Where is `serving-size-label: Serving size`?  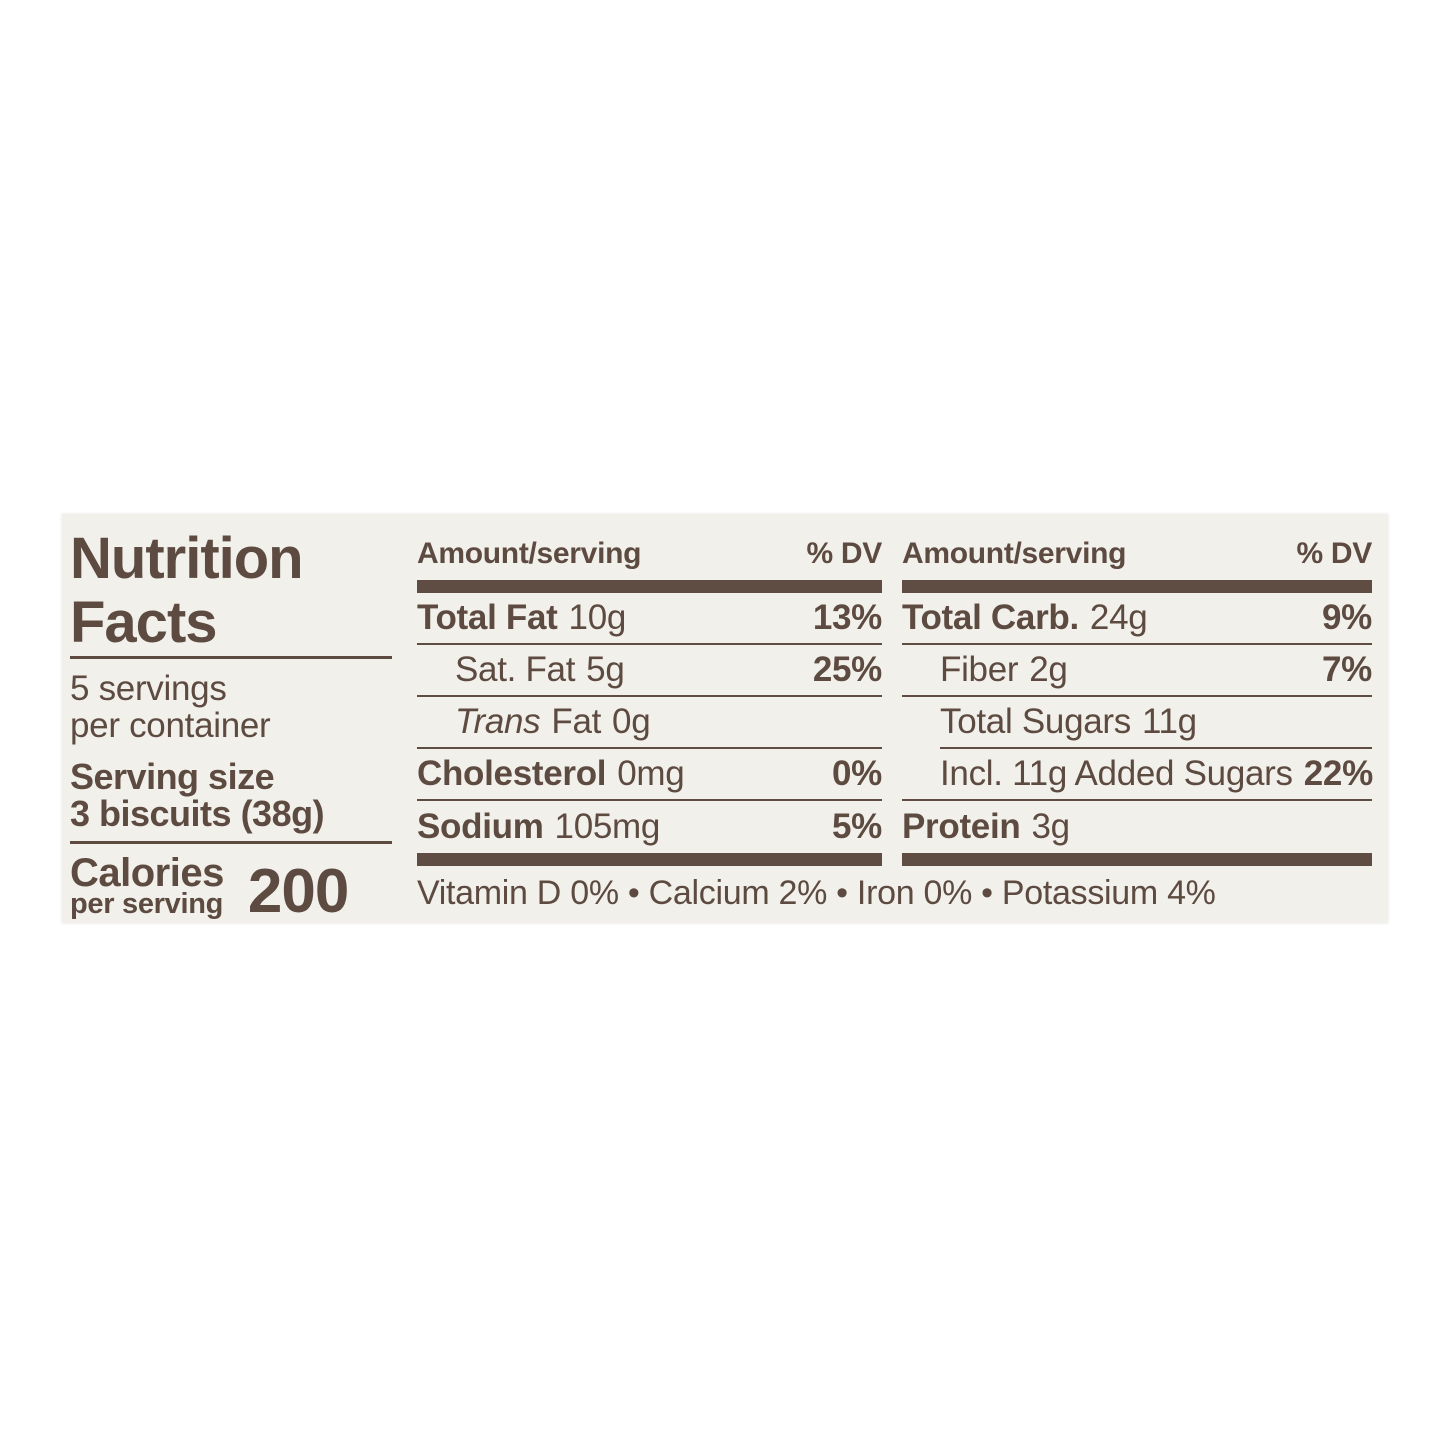 serving-size-label: Serving size is located at coordinates (172, 776).